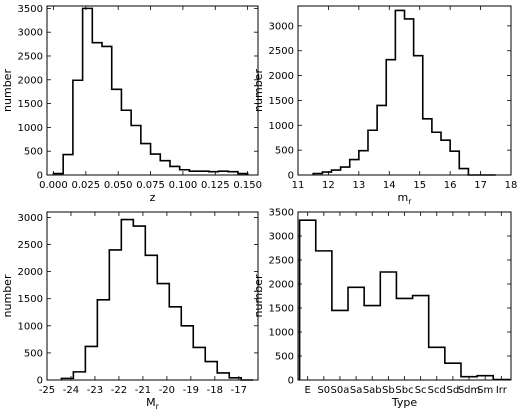 The image size is (520, 412). I want to click on x-tick-label: Irr, so click(502, 390).